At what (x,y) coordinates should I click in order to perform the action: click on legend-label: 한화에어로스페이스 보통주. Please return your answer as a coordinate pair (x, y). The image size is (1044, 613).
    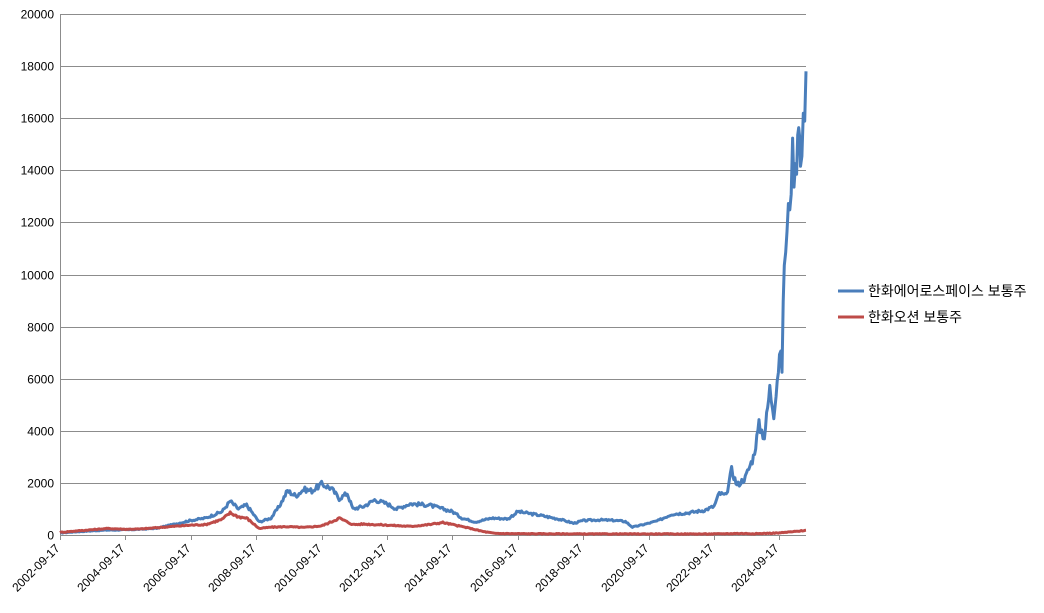
    Looking at the image, I should click on (947, 291).